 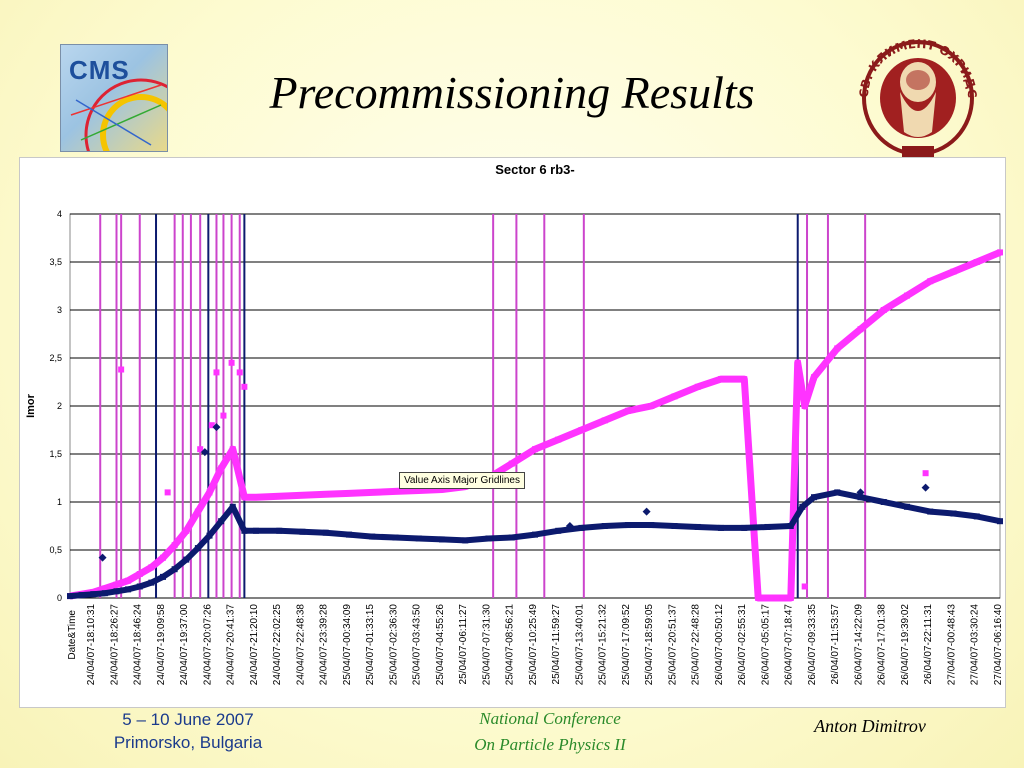 I want to click on x-tick-label: 26/04/07-14:22:09, so click(x=858, y=645).